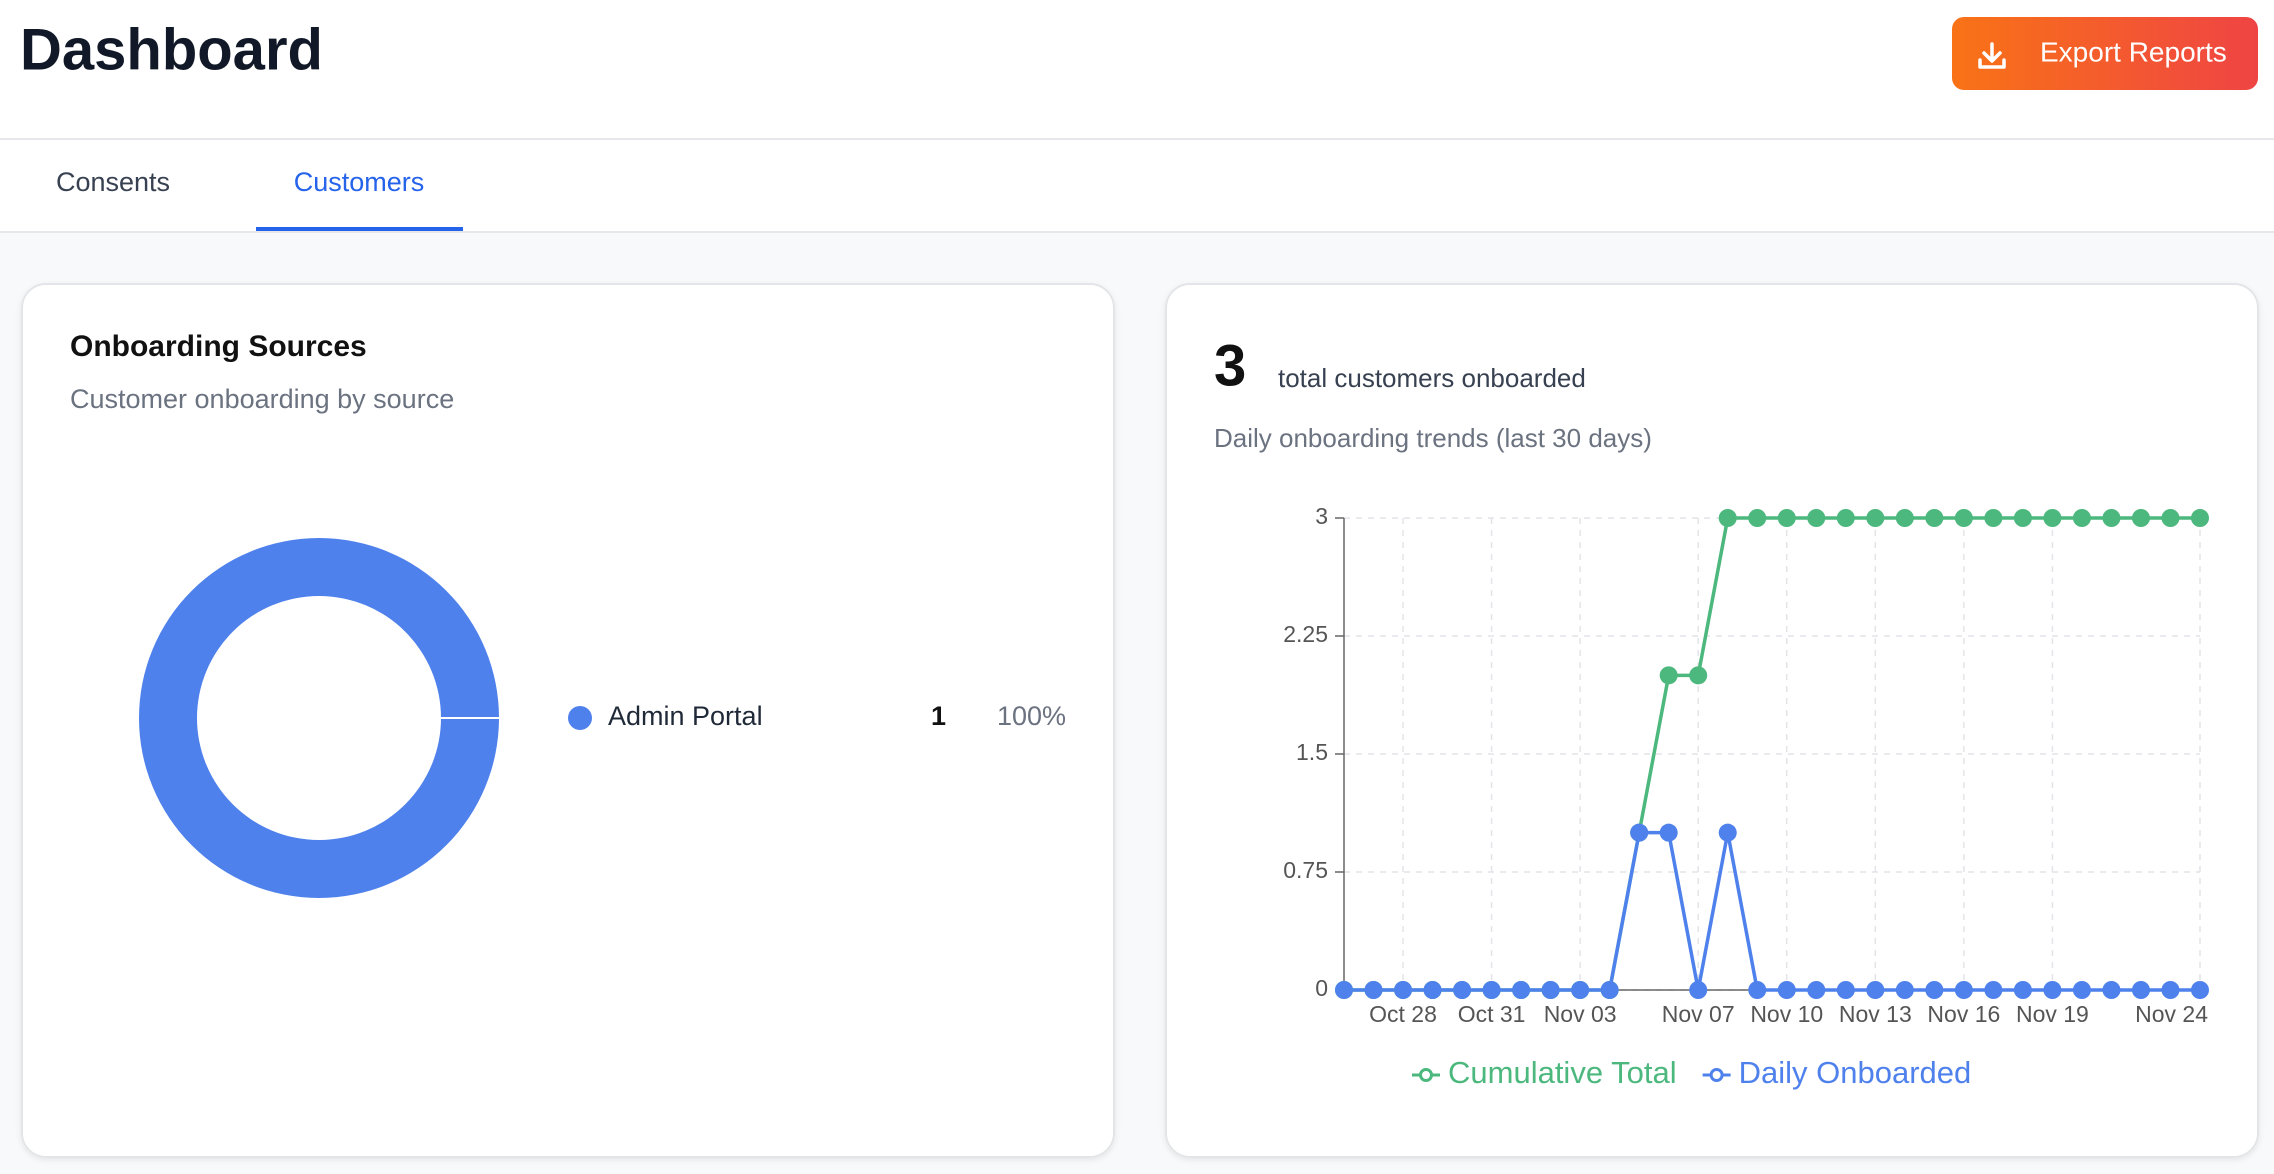 This screenshot has height=1174, width=2274. Describe the element at coordinates (2052, 1014) in the screenshot. I see `x-tick-label: Nov 19` at that location.